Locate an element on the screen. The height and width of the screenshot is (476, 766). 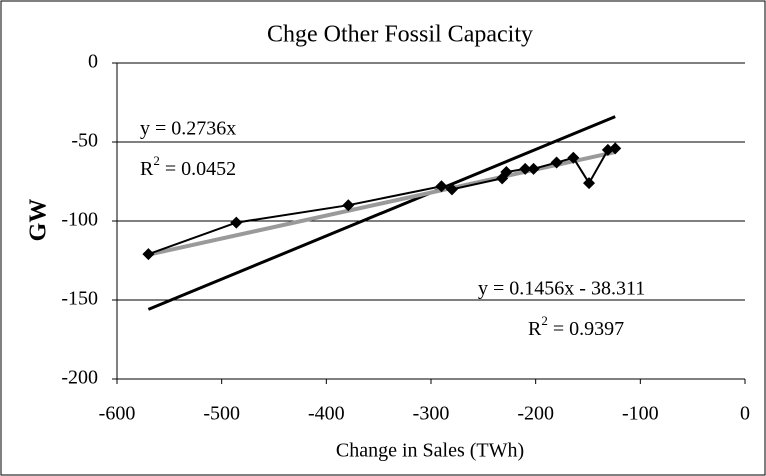
x-tick-label: 0 is located at coordinates (745, 414).